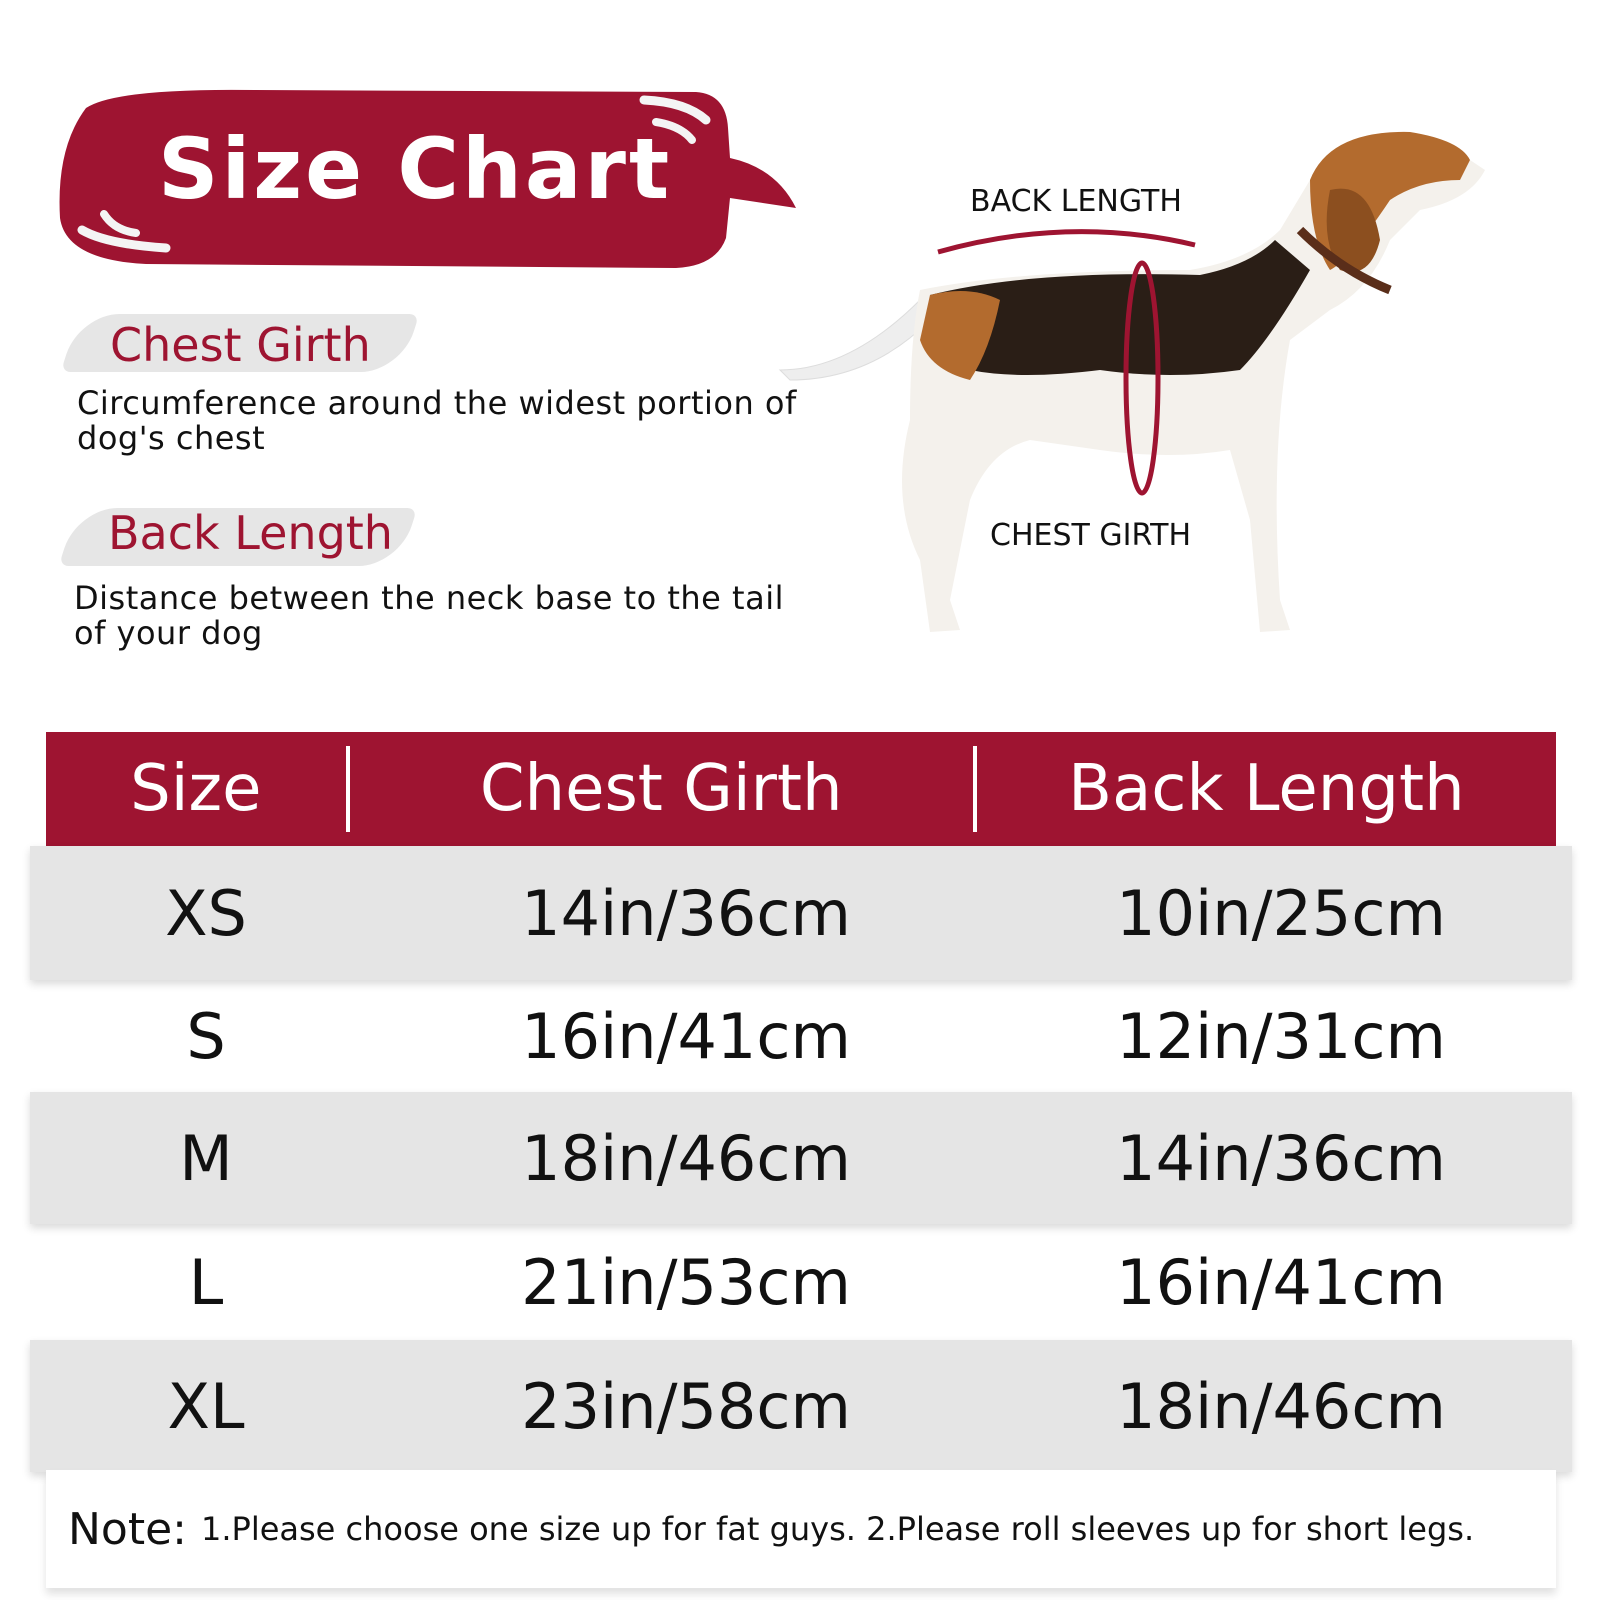 This screenshot has width=1600, height=1600. I want to click on title-banner, so click(427, 179).